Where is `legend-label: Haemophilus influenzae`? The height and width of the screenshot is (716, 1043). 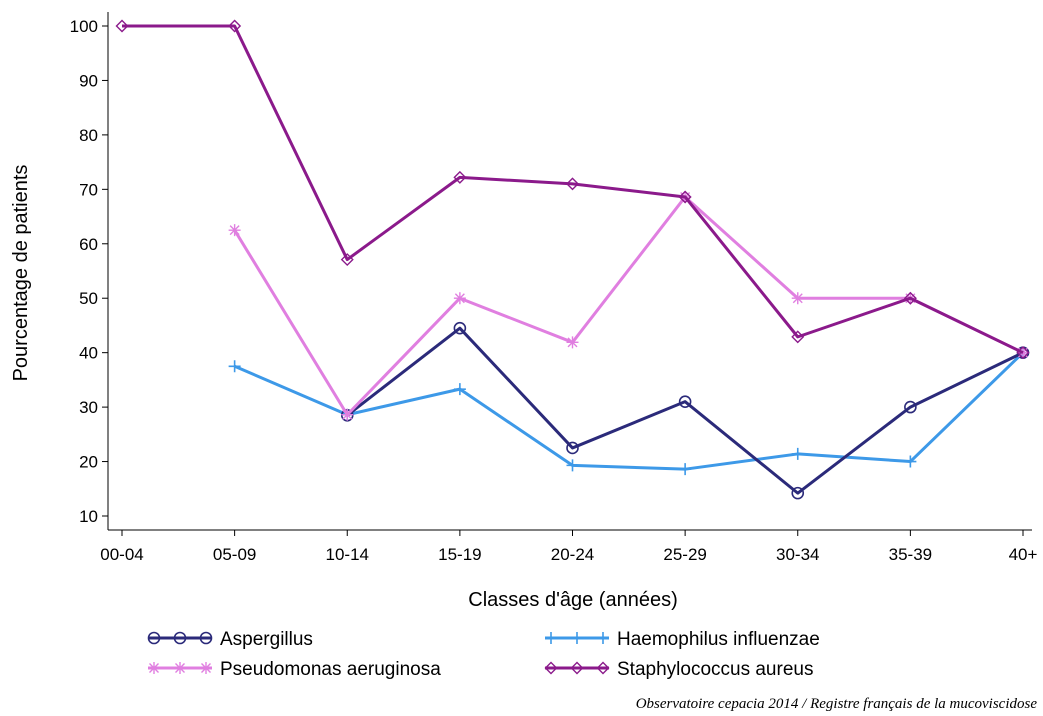
legend-label: Haemophilus influenzae is located at coordinates (718, 639).